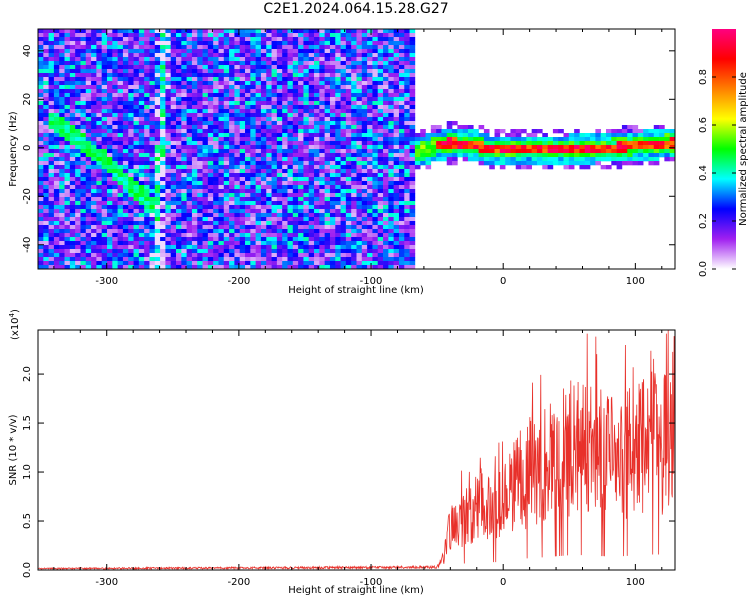 The image size is (750, 600). Describe the element at coordinates (27, 99) in the screenshot. I see `y-tick-label: 20` at that location.